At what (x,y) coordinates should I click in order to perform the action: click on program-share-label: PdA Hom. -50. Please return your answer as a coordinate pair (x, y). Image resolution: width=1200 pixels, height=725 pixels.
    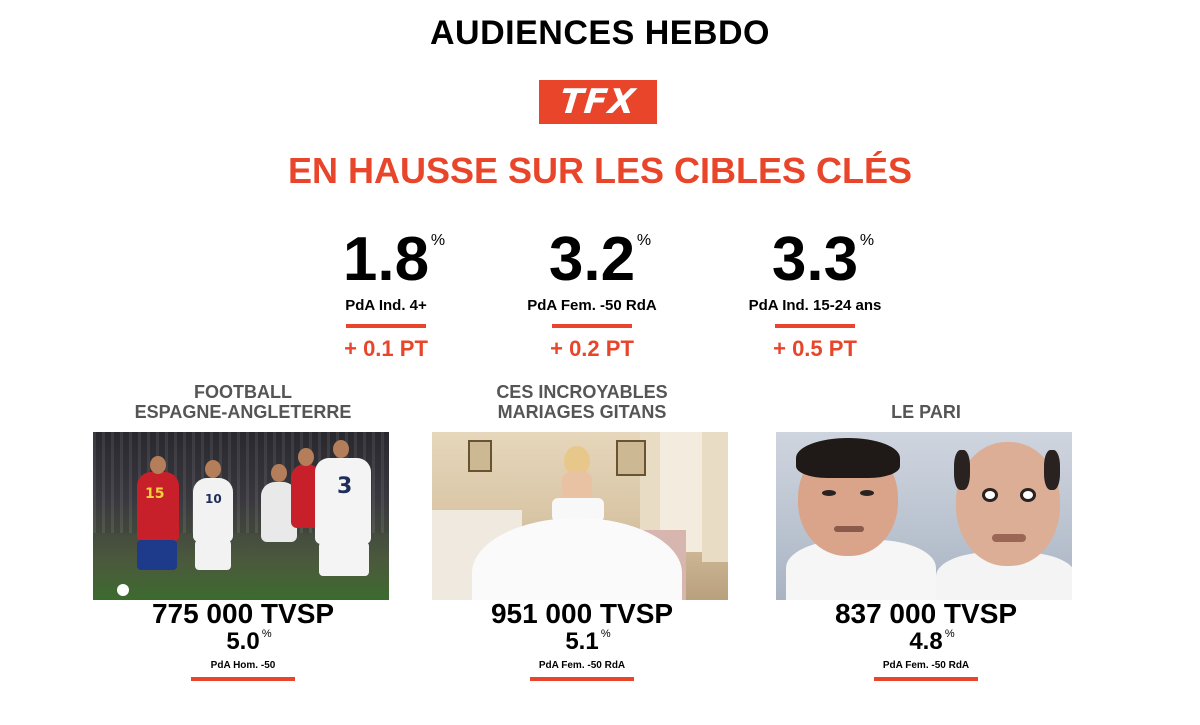
    Looking at the image, I should click on (243, 665).